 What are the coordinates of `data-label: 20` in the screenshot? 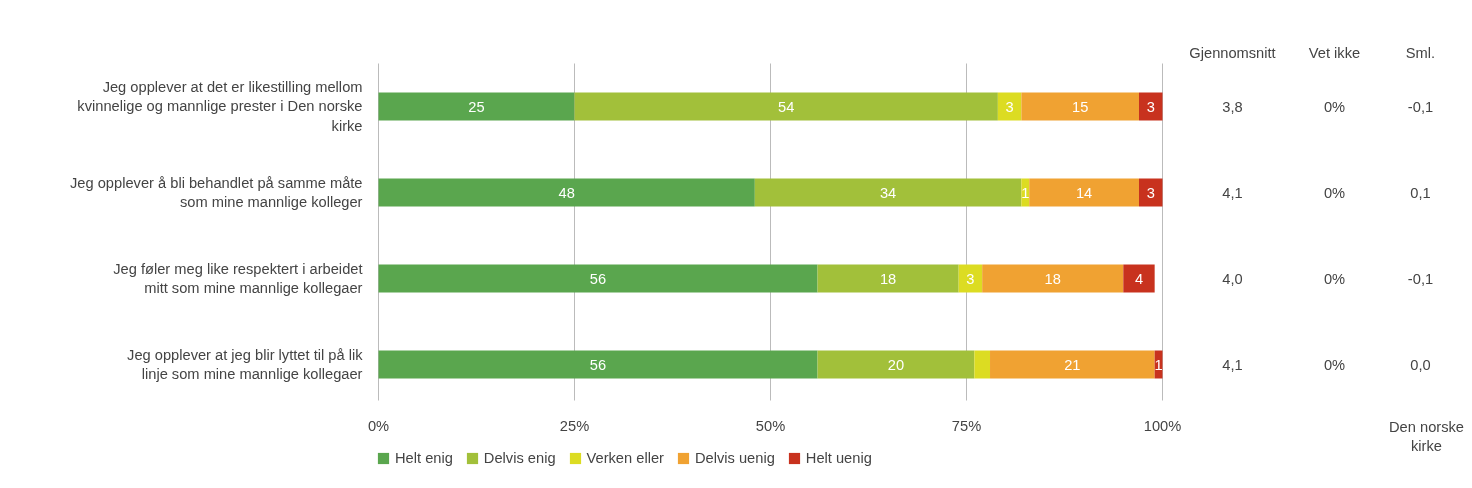 It's located at (896, 364).